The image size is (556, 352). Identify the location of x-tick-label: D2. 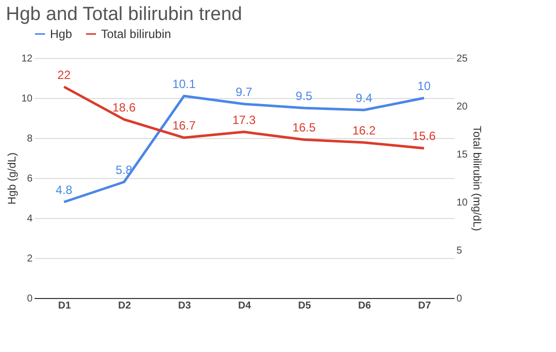
(125, 306).